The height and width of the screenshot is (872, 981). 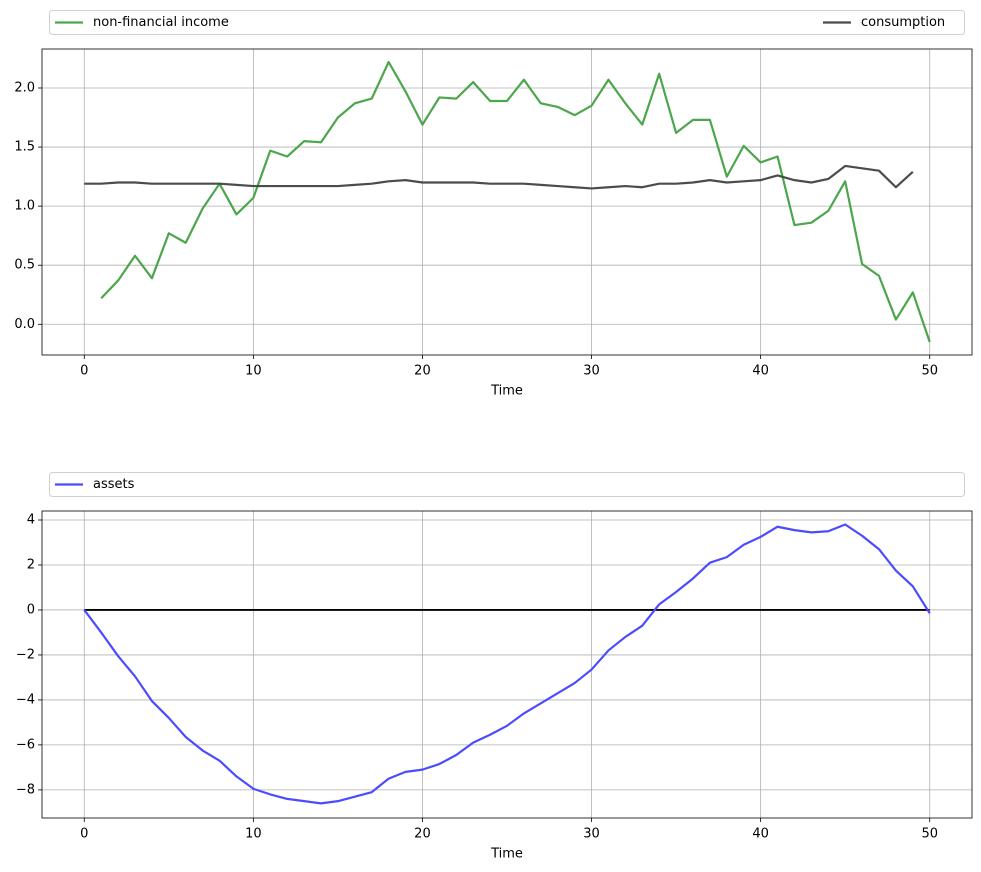 What do you see at coordinates (24, 147) in the screenshot?
I see `y-tick-label: 1.5` at bounding box center [24, 147].